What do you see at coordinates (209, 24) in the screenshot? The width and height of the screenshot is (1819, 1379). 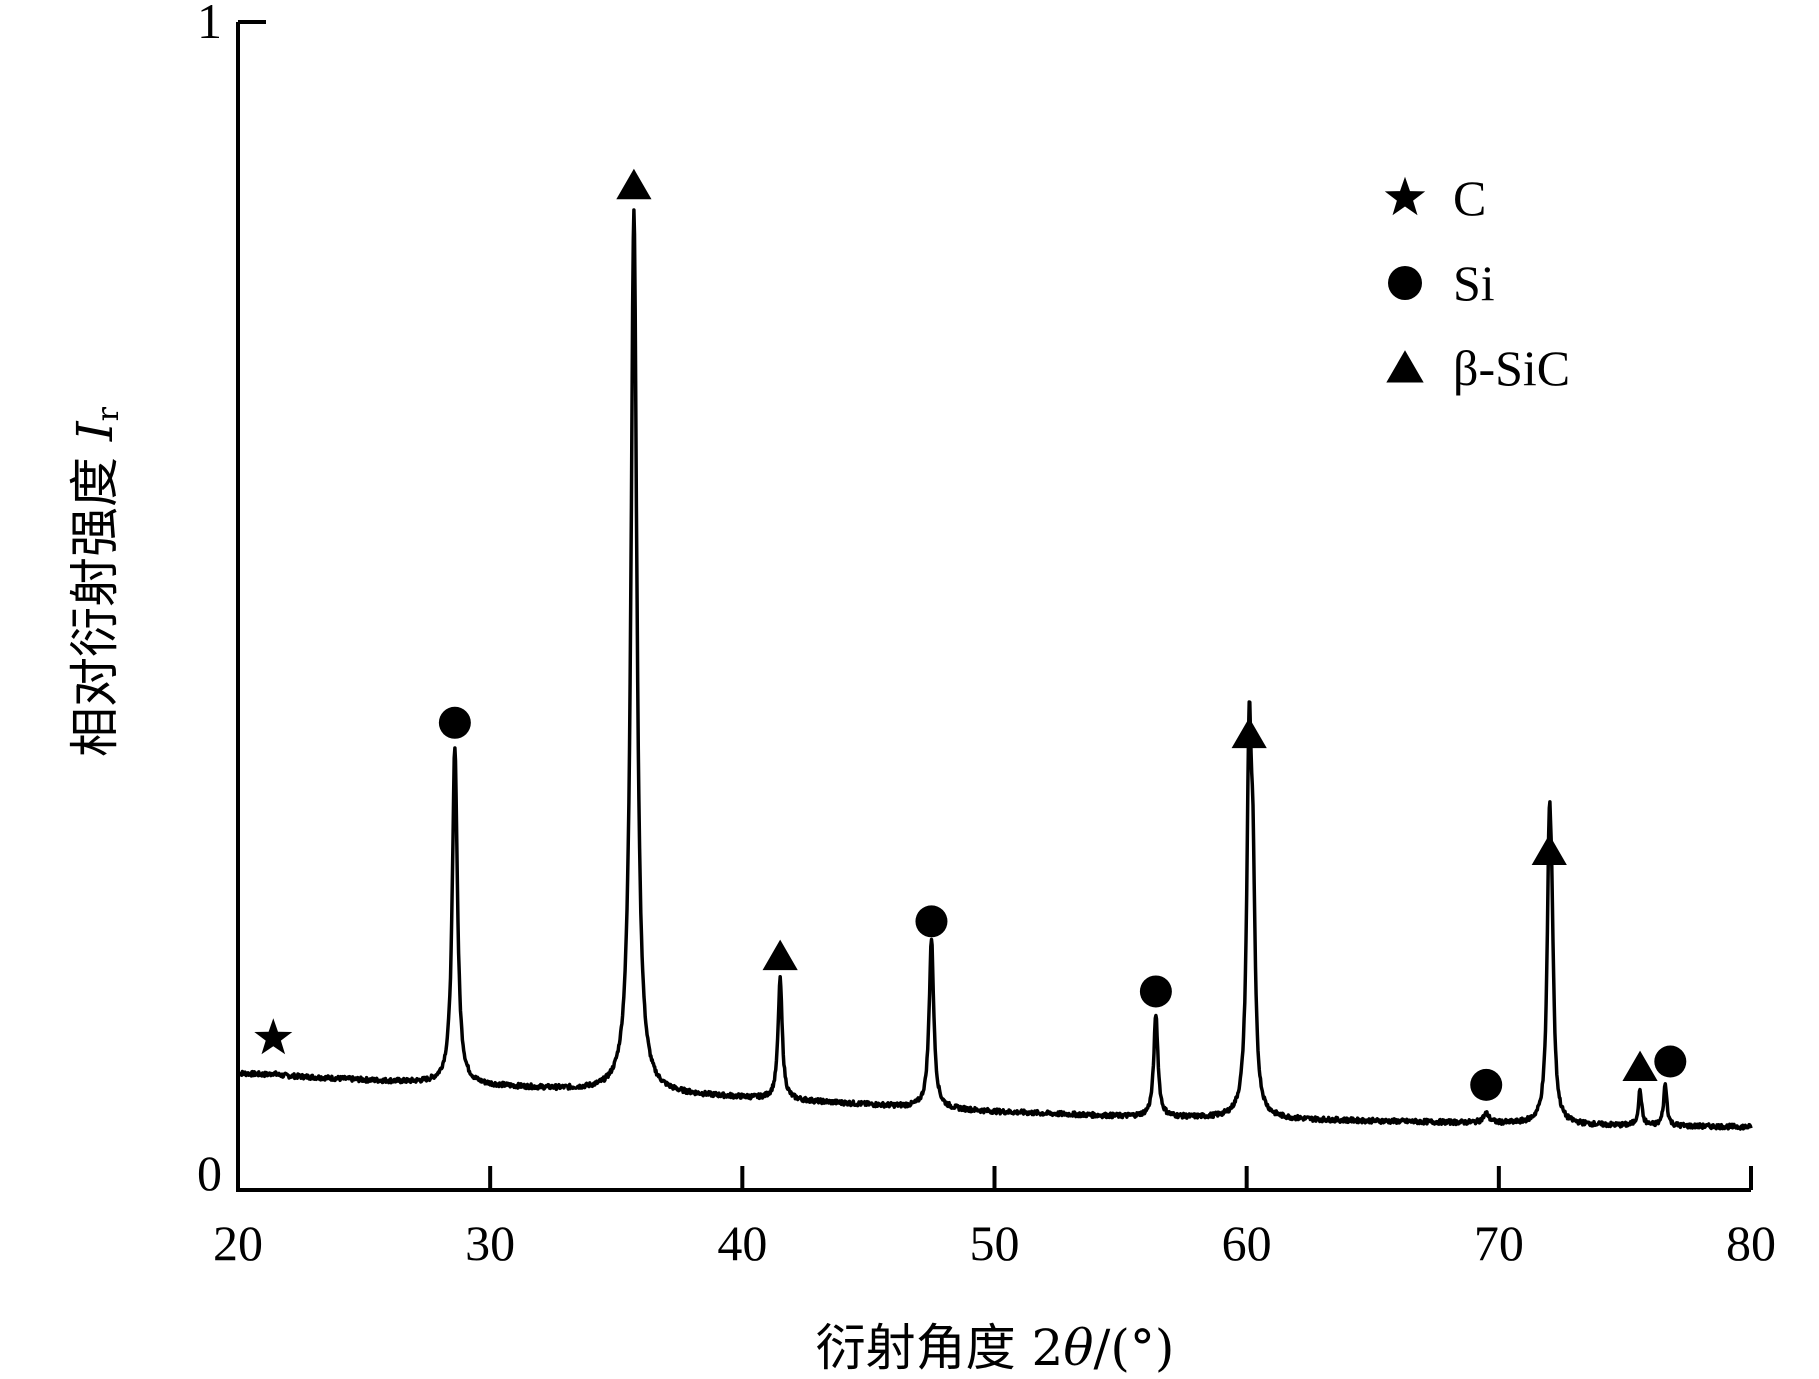 I see `y-tick-label: 1` at bounding box center [209, 24].